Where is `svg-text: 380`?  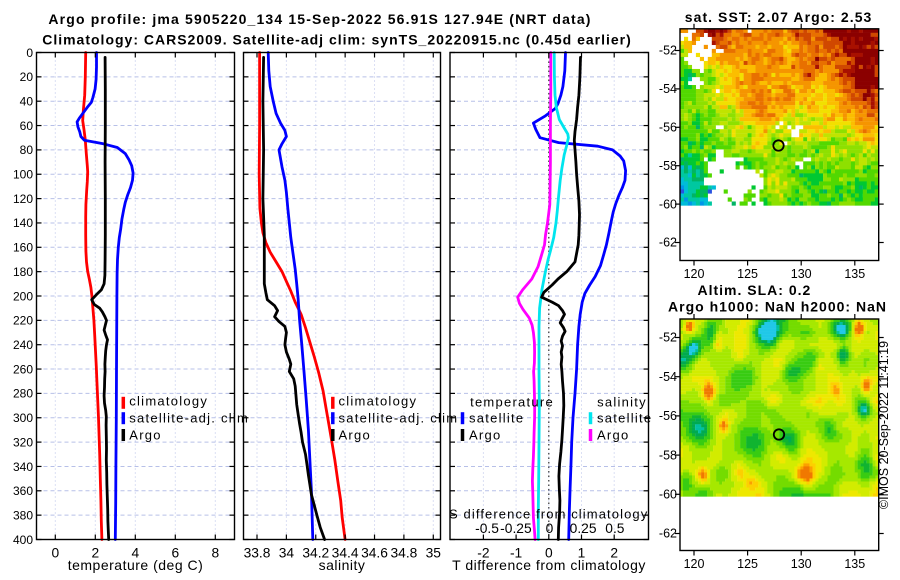
svg-text: 380 is located at coordinates (23, 515).